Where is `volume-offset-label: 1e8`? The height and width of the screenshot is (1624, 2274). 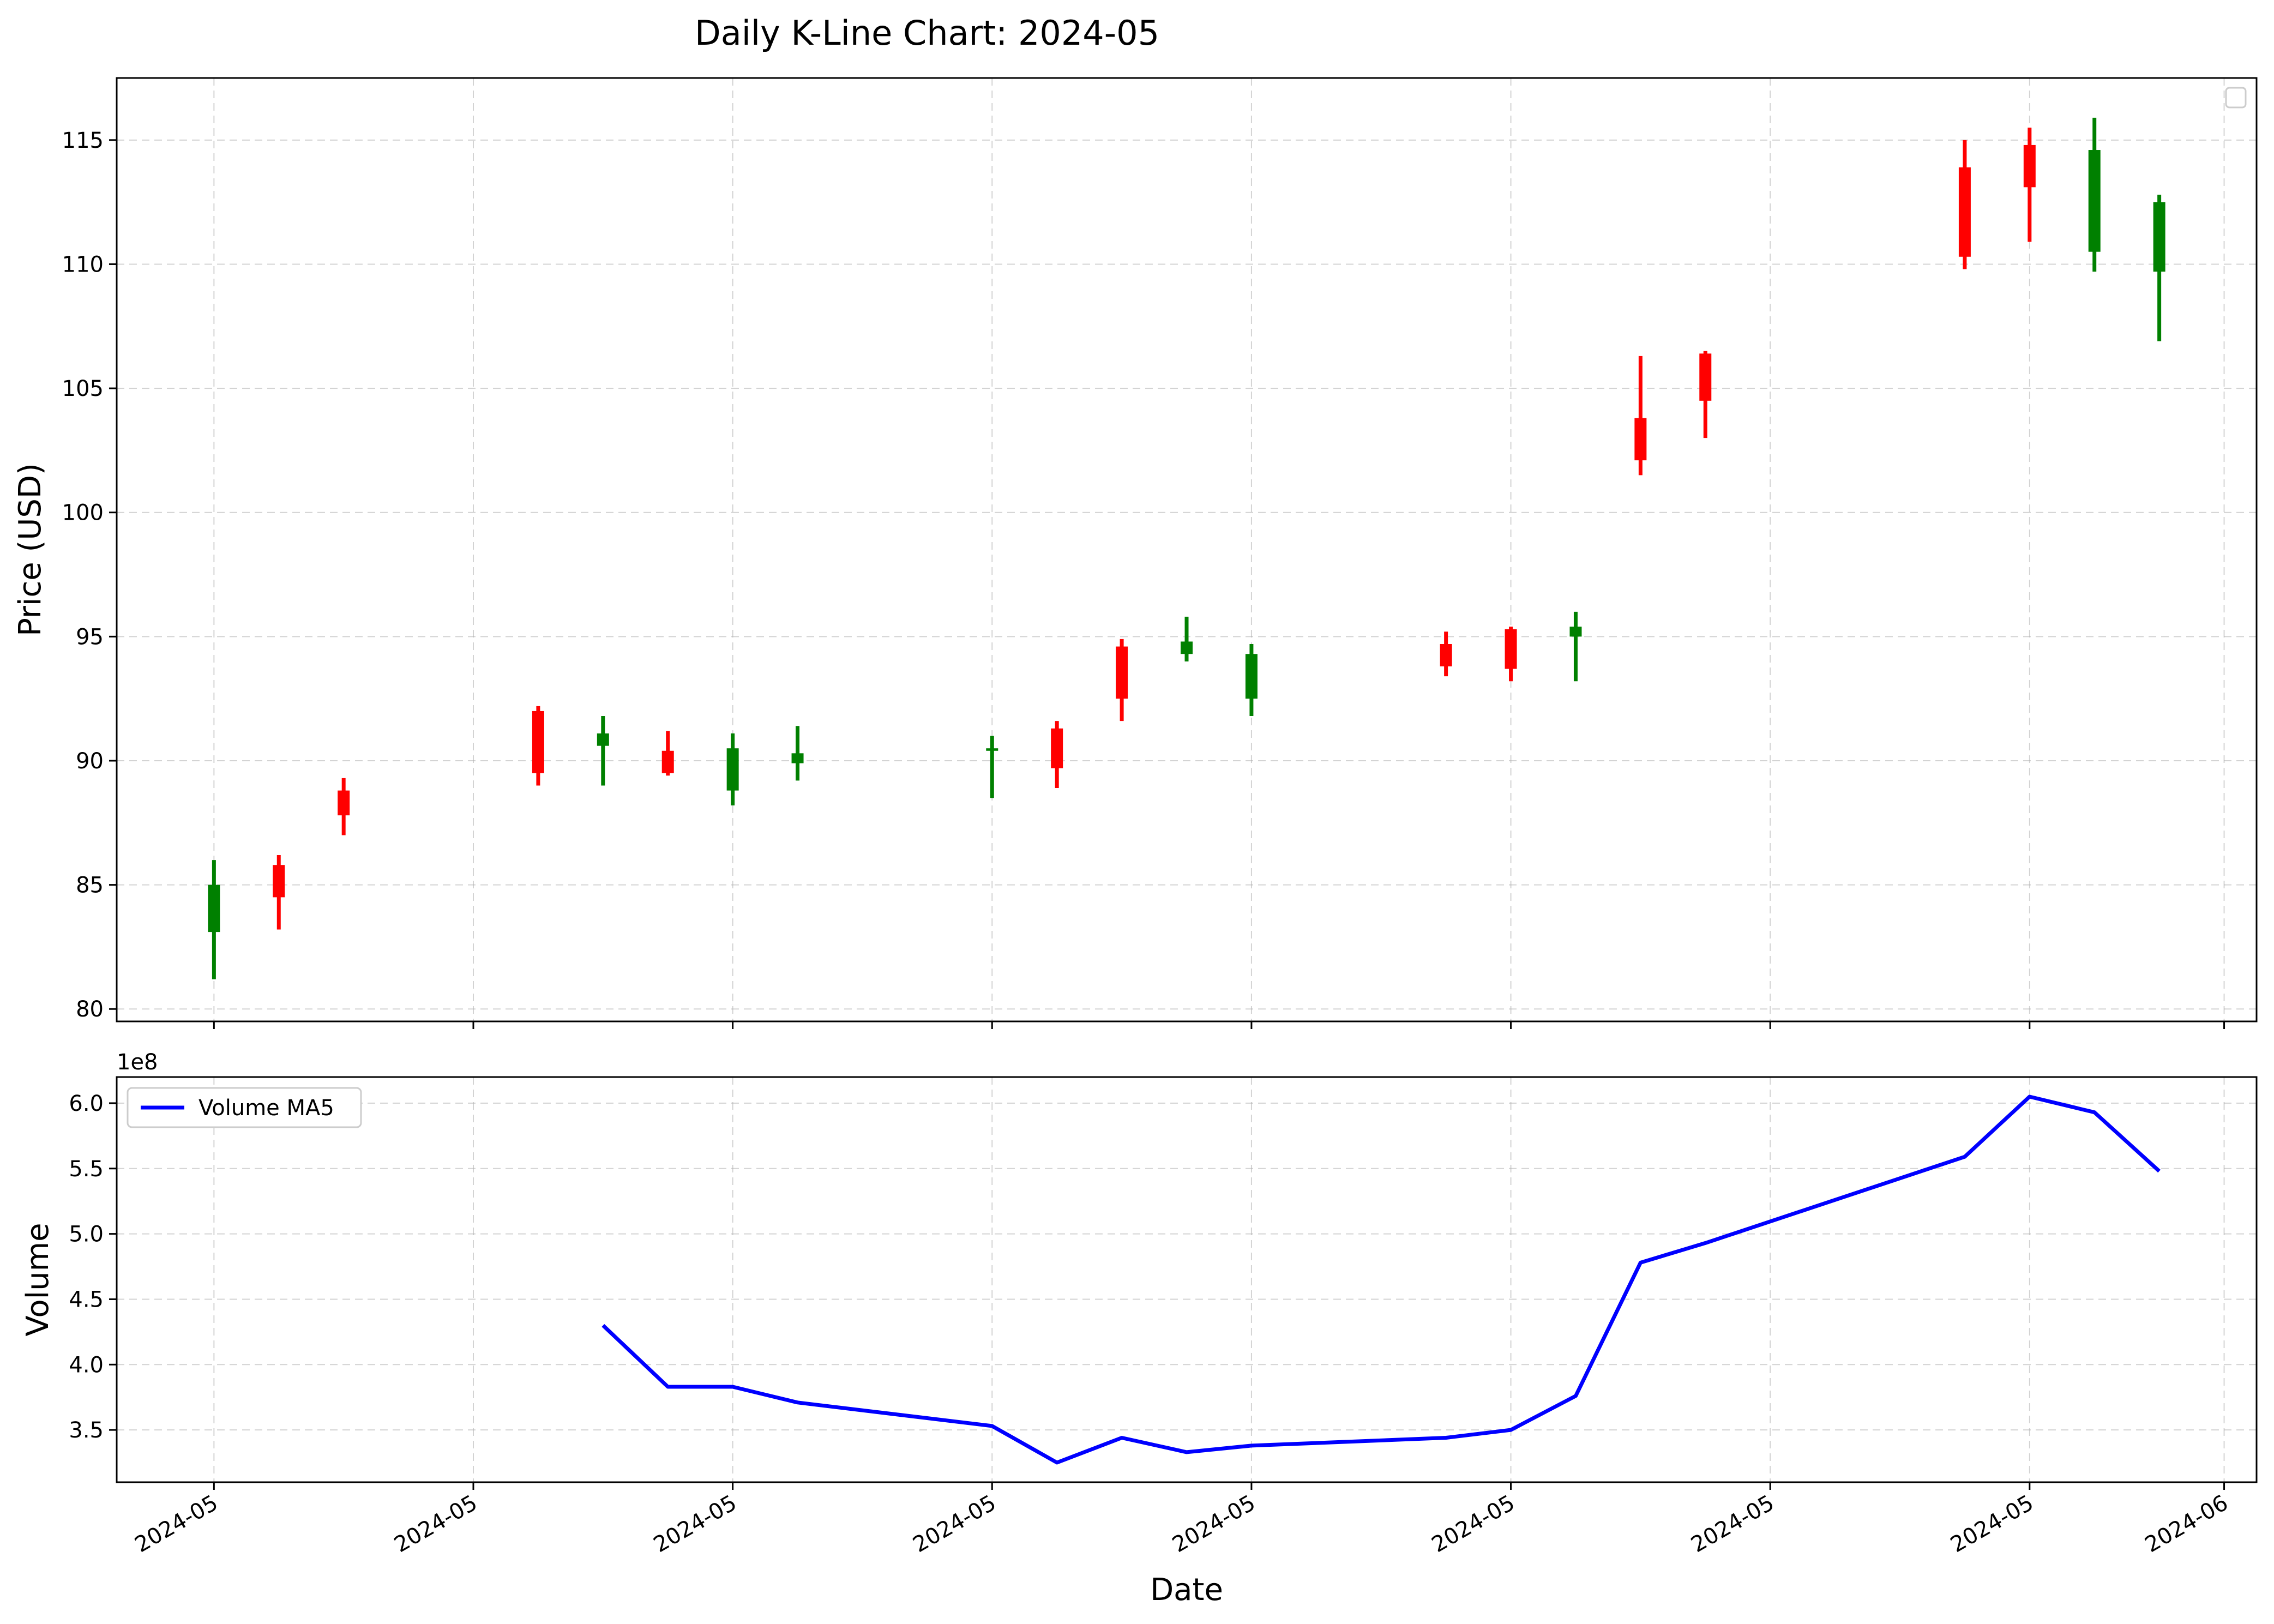
volume-offset-label: 1e8 is located at coordinates (137, 1062).